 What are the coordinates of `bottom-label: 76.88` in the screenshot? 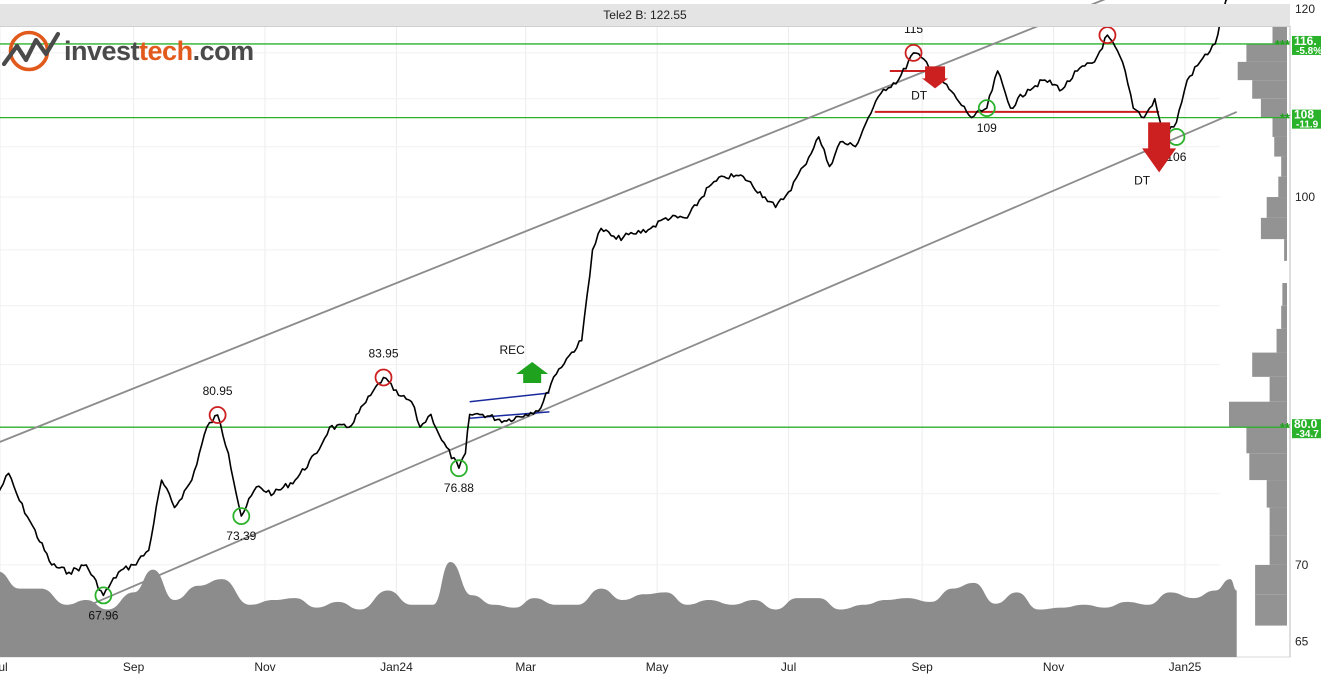 It's located at (459, 488).